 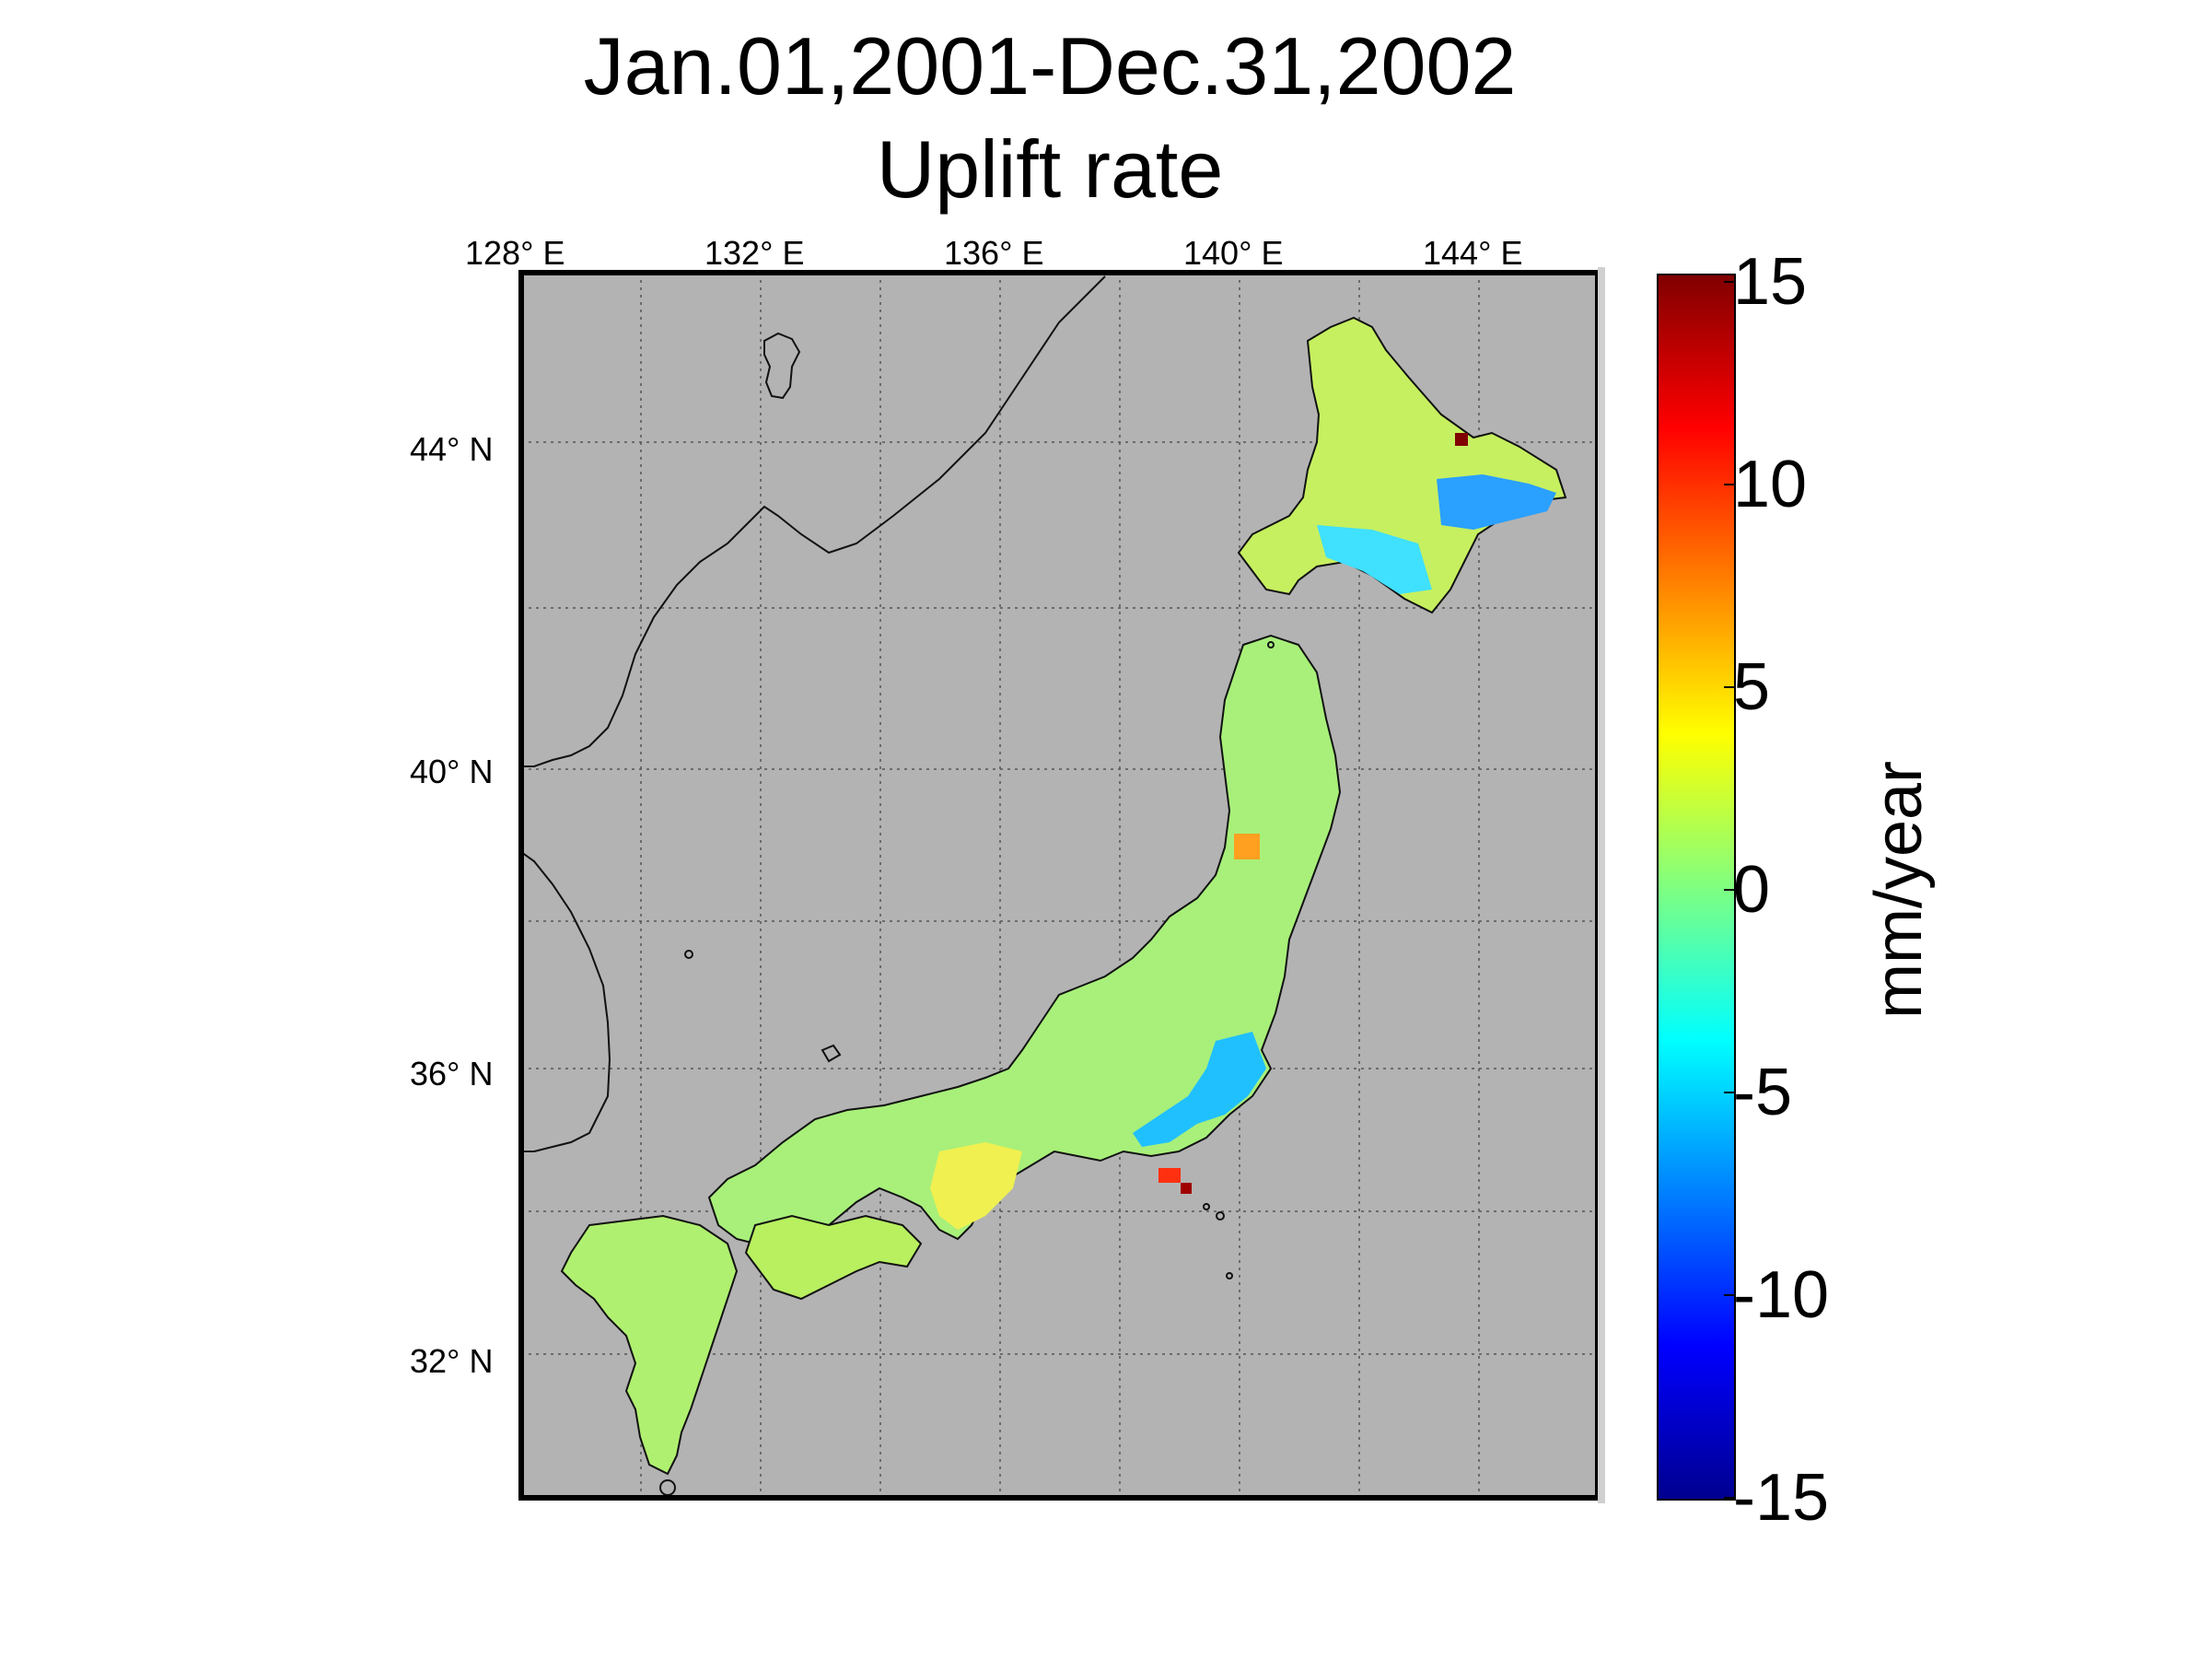 I want to click on tohoku-uplift, so click(x=1247, y=846).